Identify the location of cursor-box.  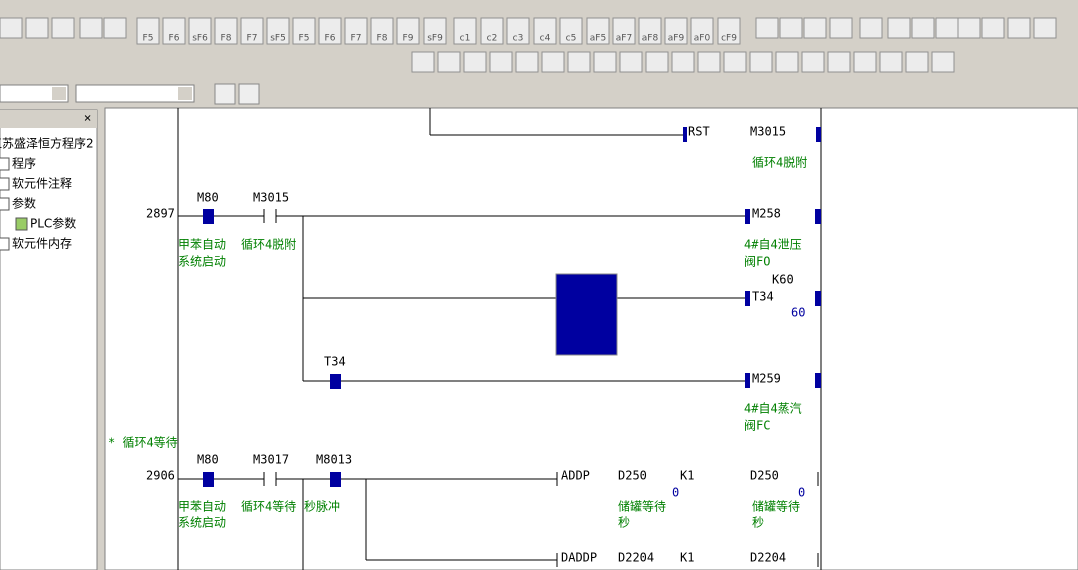
(586, 314).